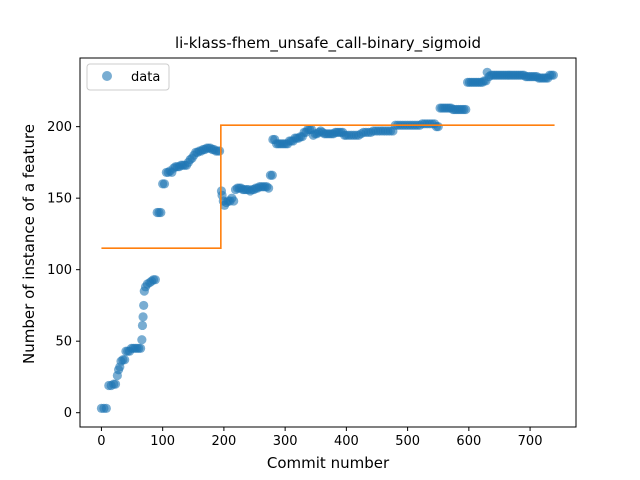 The width and height of the screenshot is (640, 480). I want to click on x-tick-label: 200, so click(223, 441).